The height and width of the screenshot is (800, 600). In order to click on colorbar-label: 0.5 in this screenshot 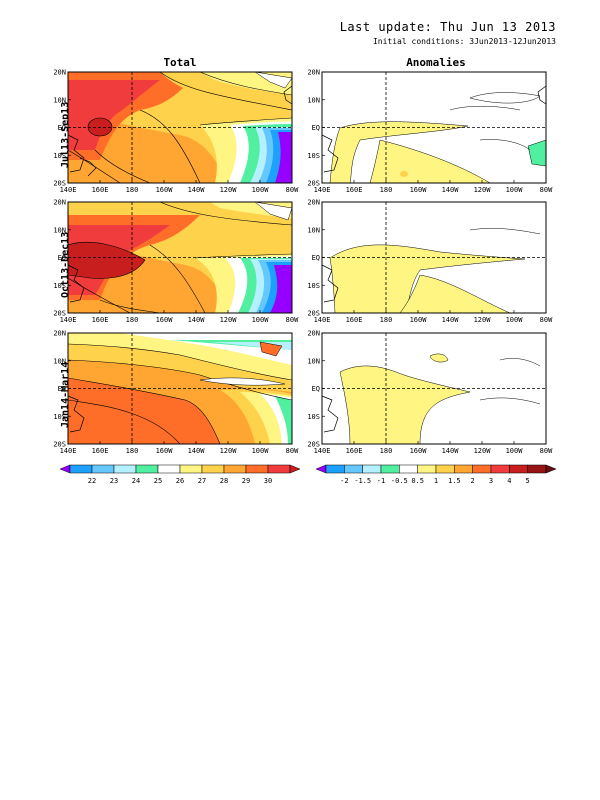, I will do `click(417, 481)`.